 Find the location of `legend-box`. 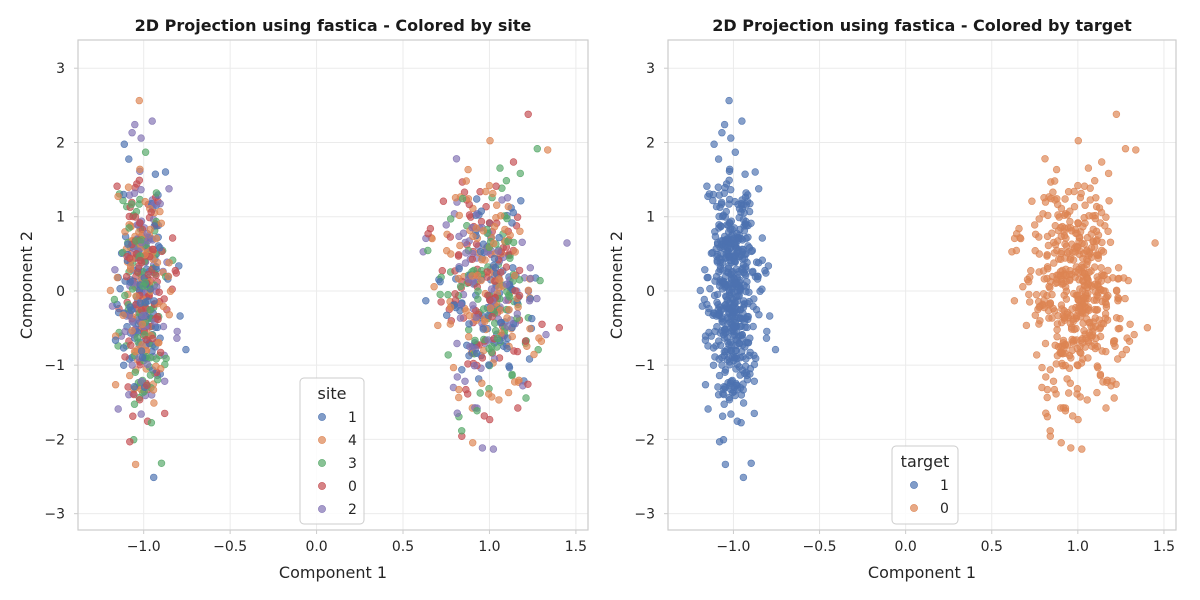

legend-box is located at coordinates (925, 485).